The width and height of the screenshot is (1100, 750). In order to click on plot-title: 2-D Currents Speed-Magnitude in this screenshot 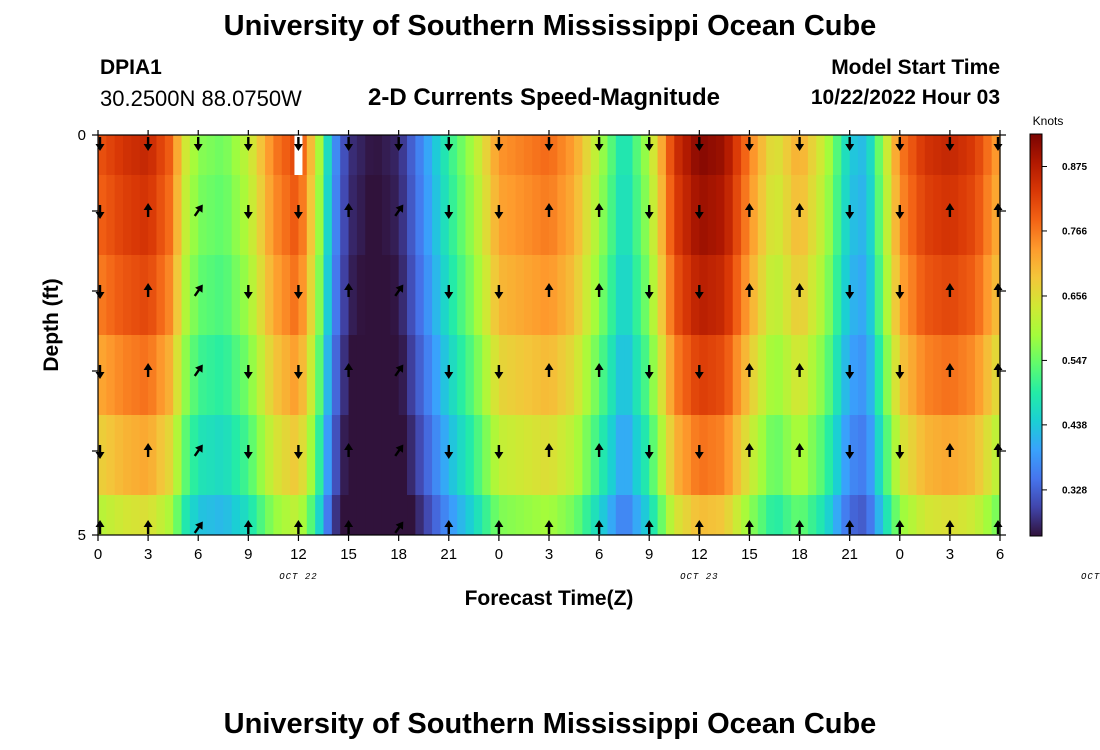, I will do `click(544, 97)`.